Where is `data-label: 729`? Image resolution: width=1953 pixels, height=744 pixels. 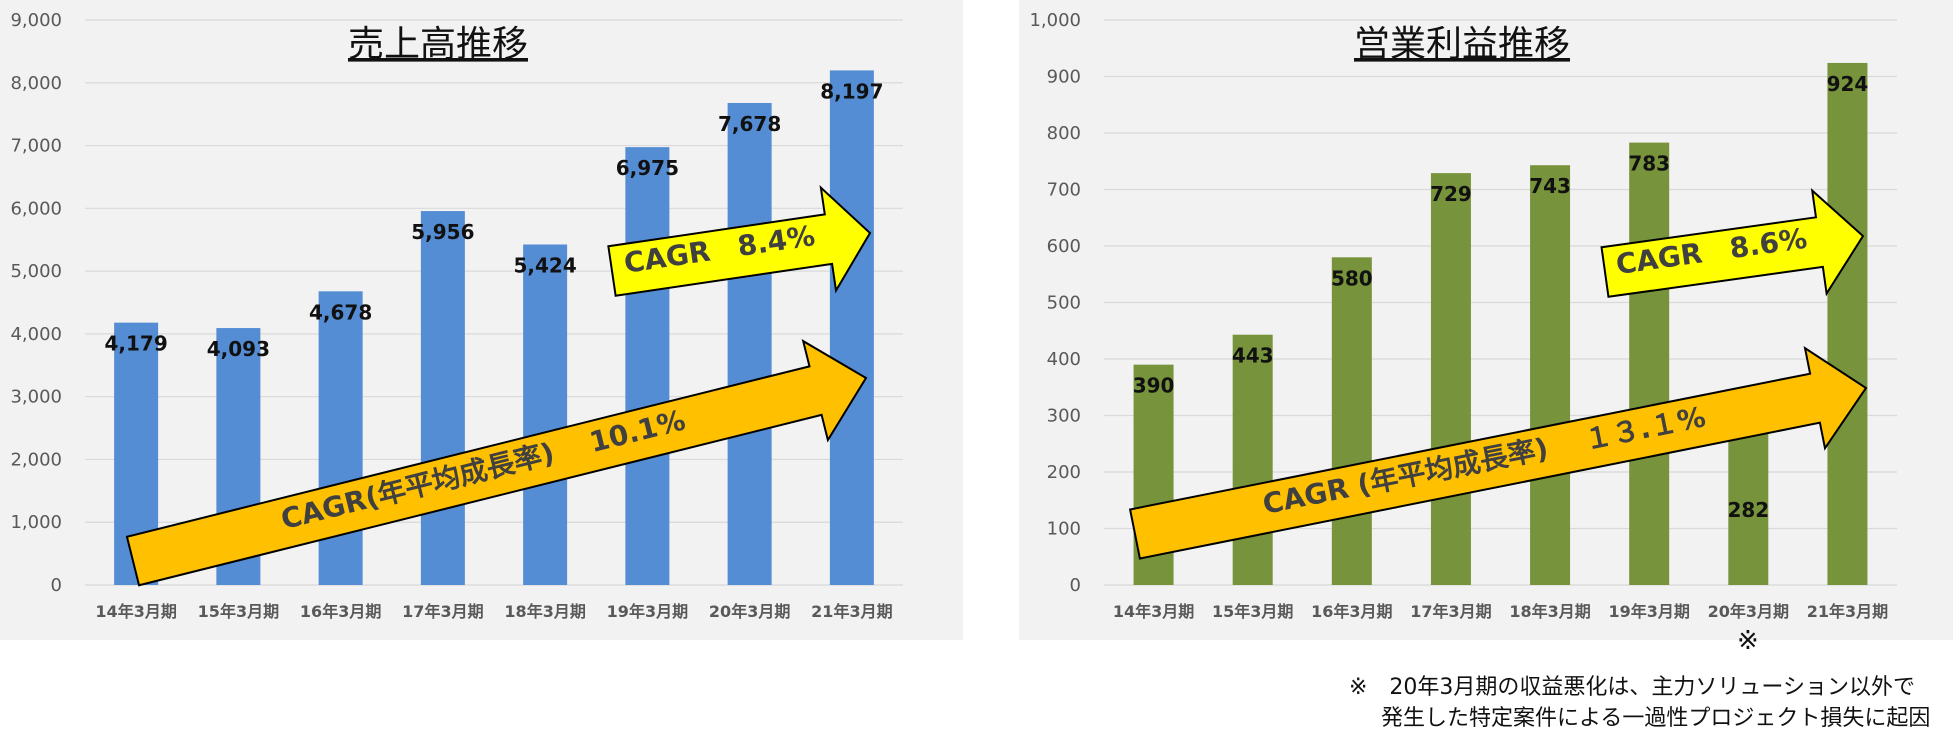
data-label: 729 is located at coordinates (1451, 194).